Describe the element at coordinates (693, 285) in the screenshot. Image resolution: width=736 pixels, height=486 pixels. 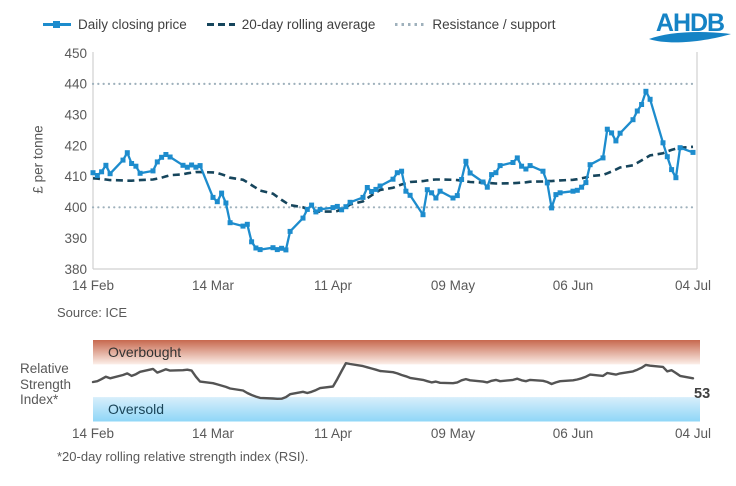
I see `x-tick-label: 04 Jul` at that location.